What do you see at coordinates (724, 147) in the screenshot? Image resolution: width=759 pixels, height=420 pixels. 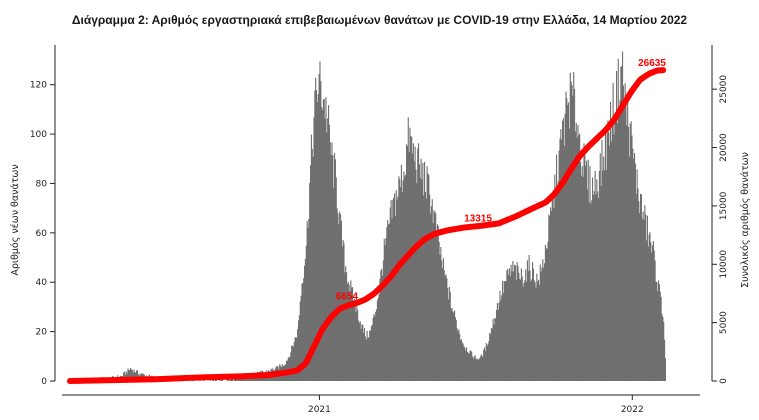 I see `y2-tick-label: 20000` at bounding box center [724, 147].